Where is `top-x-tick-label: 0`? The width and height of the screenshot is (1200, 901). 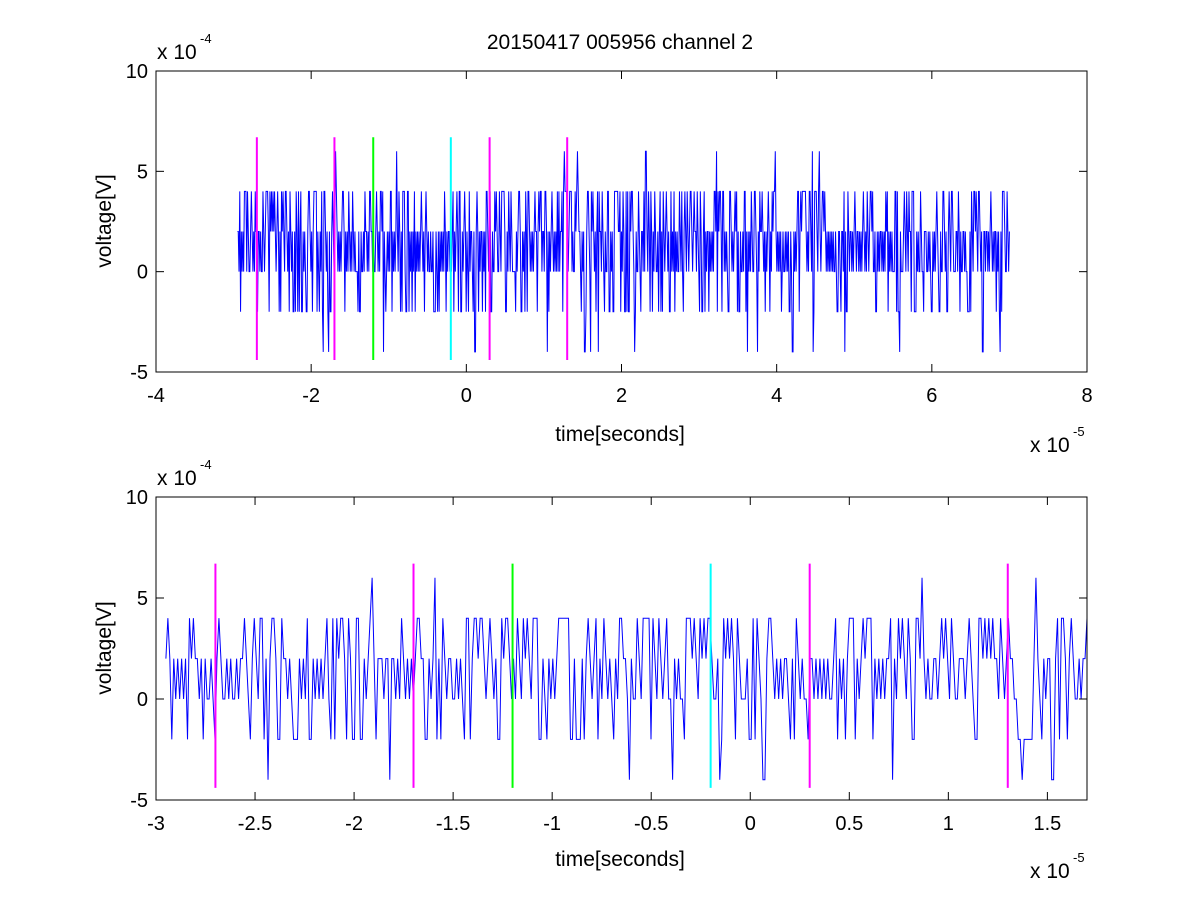 top-x-tick-label: 0 is located at coordinates (466, 396).